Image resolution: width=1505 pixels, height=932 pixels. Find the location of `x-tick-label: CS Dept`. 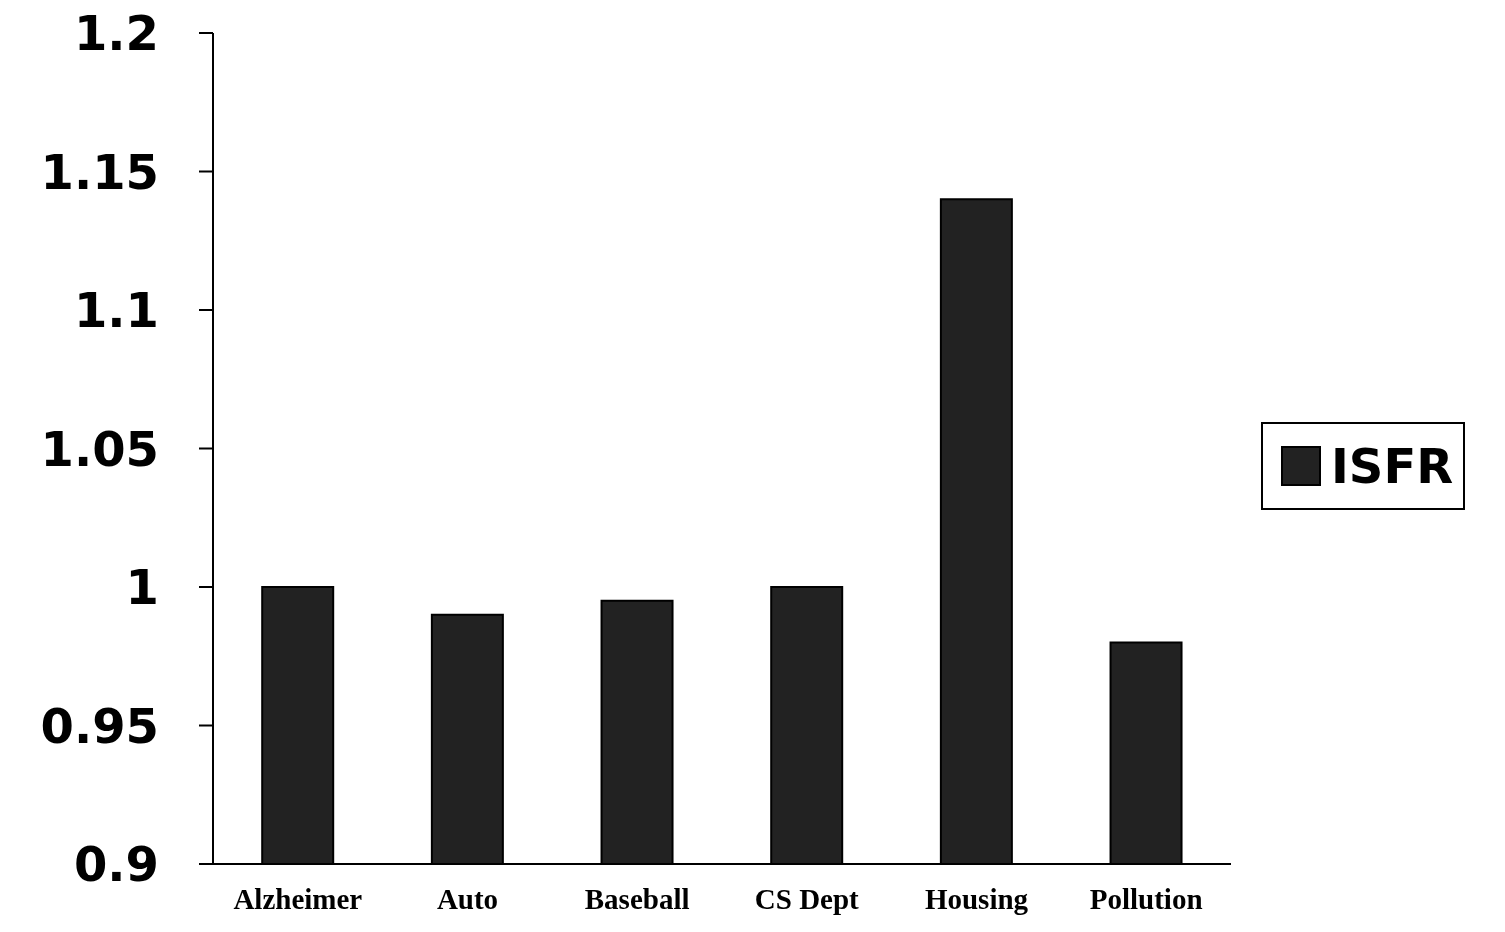

x-tick-label: CS Dept is located at coordinates (807, 898).